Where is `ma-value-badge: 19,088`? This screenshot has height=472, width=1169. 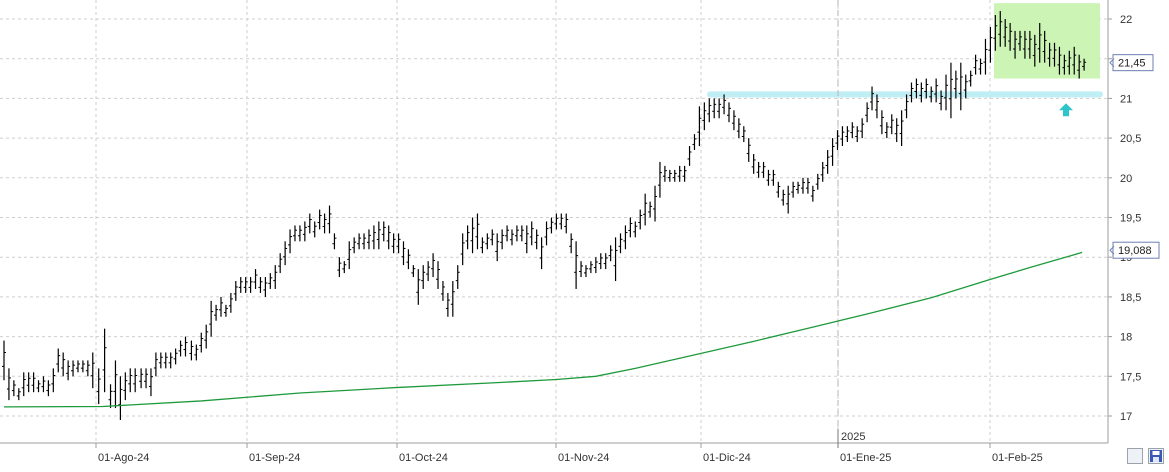 ma-value-badge: 19,088 is located at coordinates (1134, 250).